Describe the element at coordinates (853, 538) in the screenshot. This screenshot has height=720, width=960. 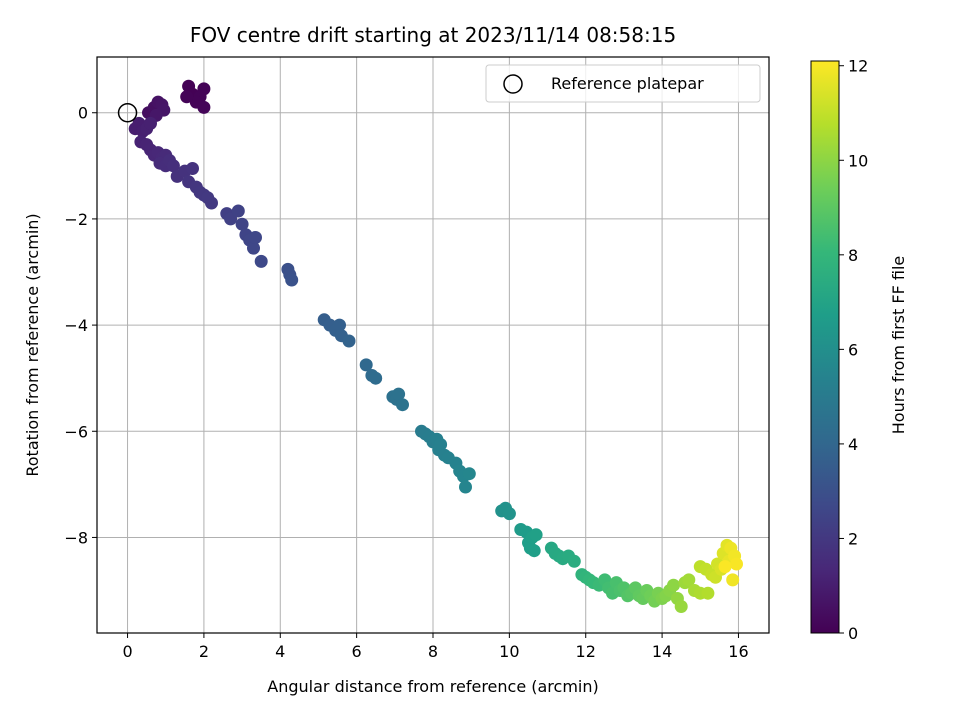
I see `colorbar-tick-label: 2` at that location.